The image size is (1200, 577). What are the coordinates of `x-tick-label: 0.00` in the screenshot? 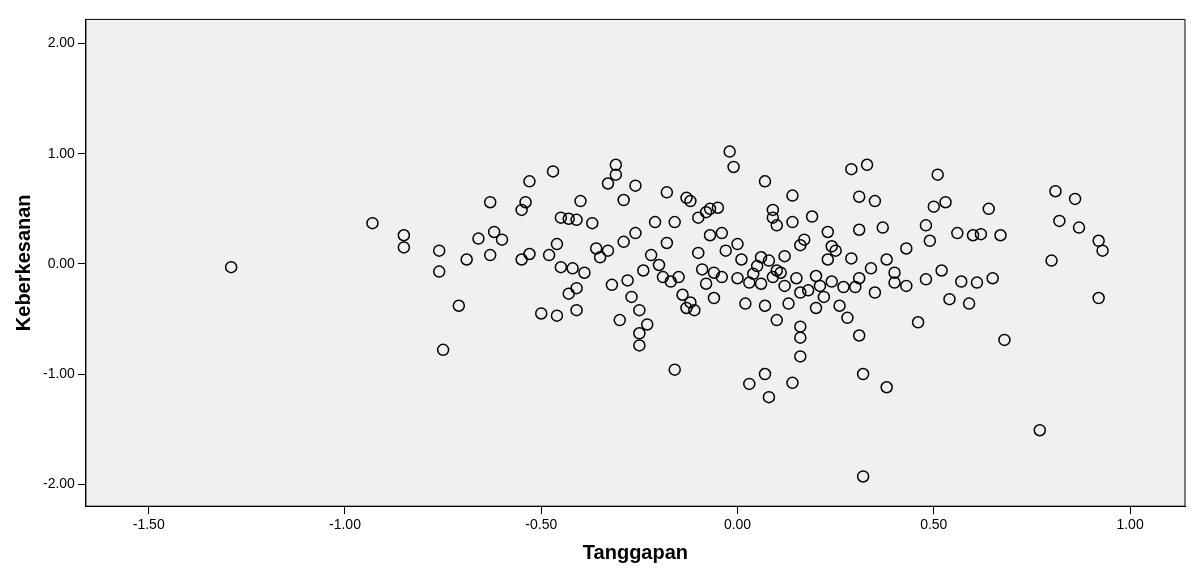 It's located at (737, 524).